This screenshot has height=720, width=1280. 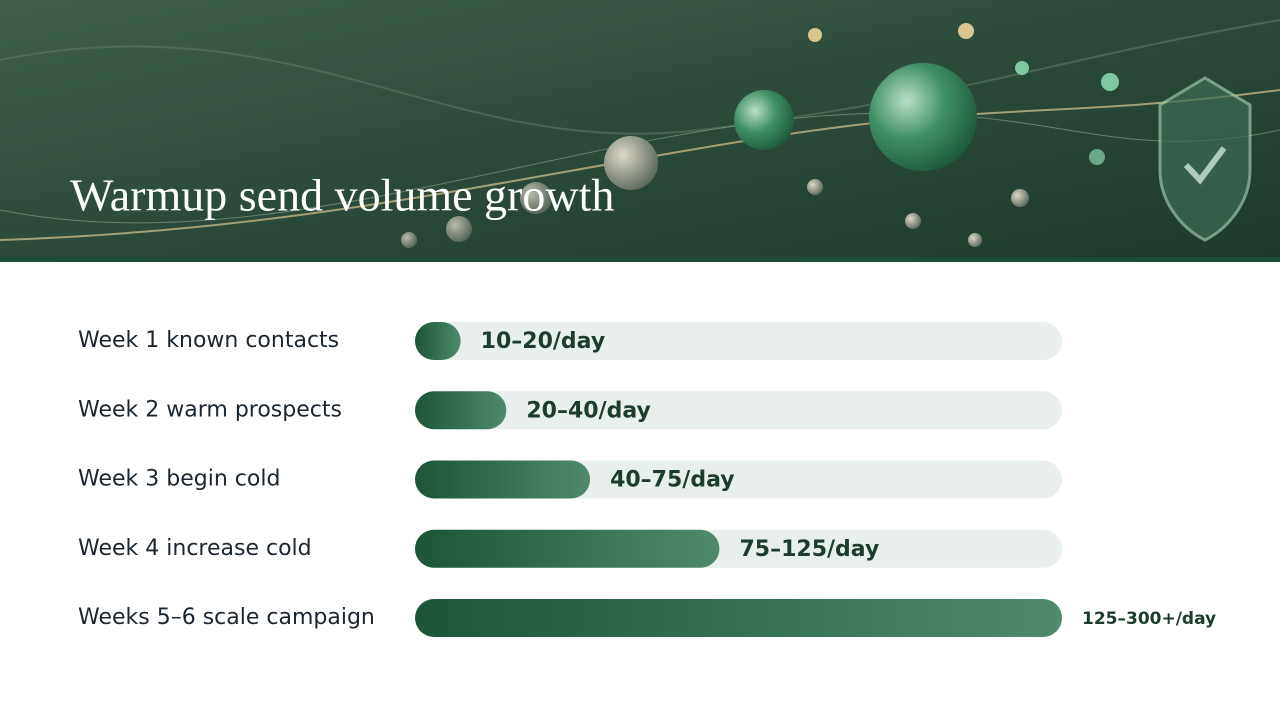 What do you see at coordinates (179, 479) in the screenshot?
I see `category-label: Week 3 begin cold` at bounding box center [179, 479].